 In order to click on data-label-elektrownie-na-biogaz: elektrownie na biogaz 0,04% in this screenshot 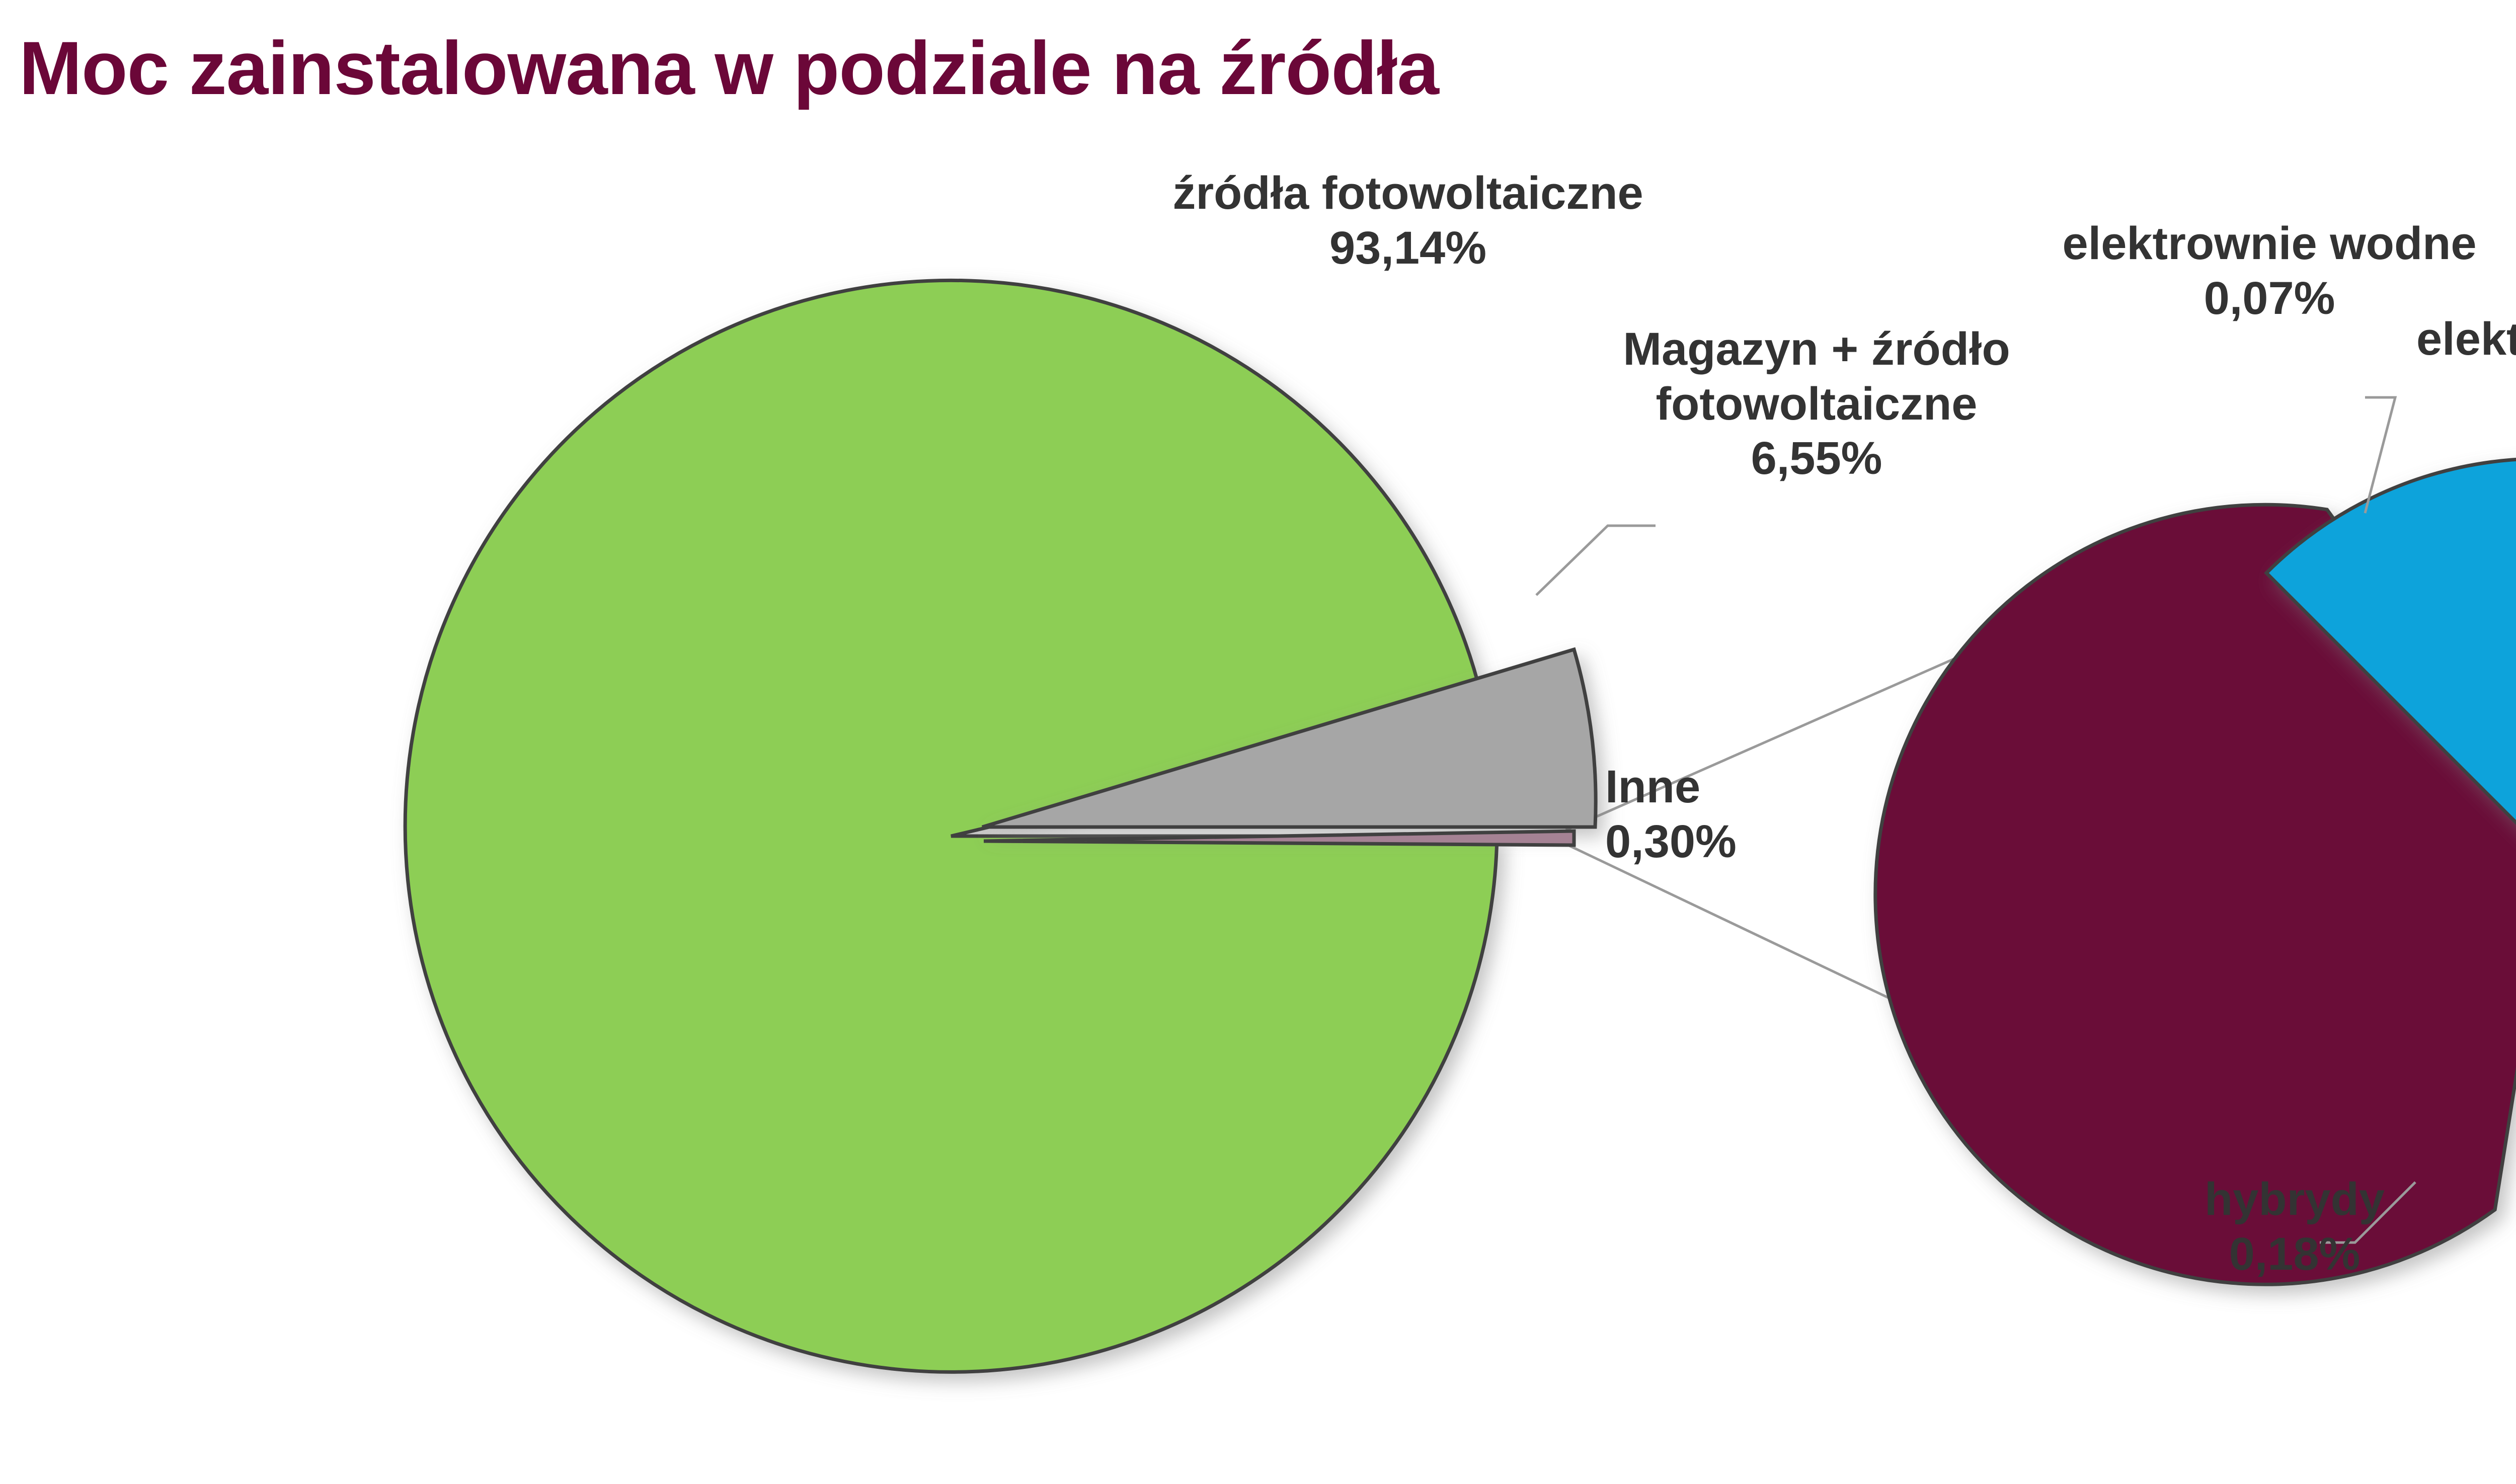, I will do `click(2455, 366)`.